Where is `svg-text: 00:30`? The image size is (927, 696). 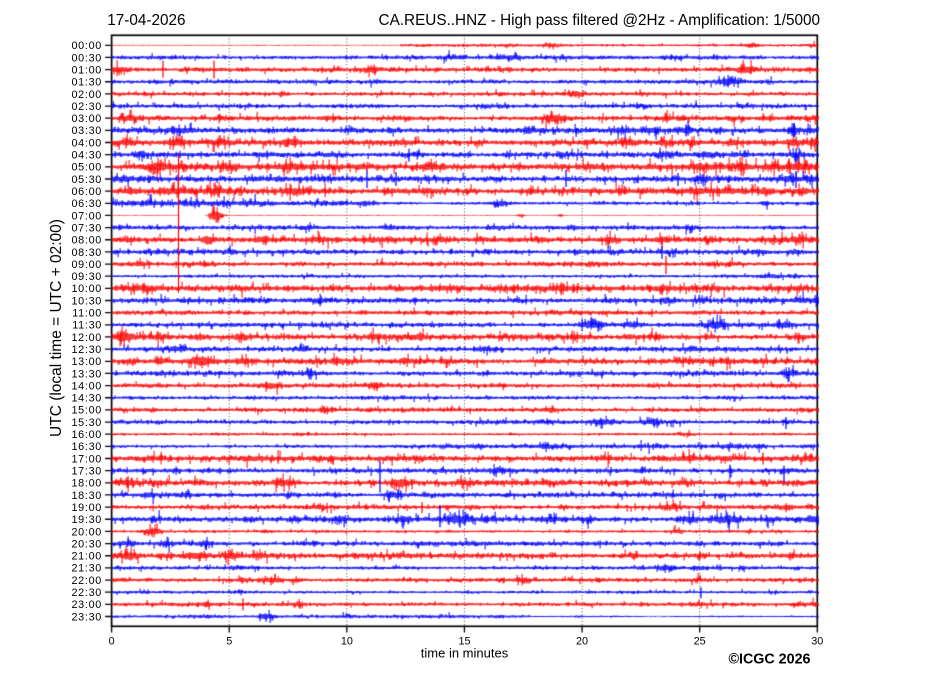 svg-text: 00:30 is located at coordinates (86, 58).